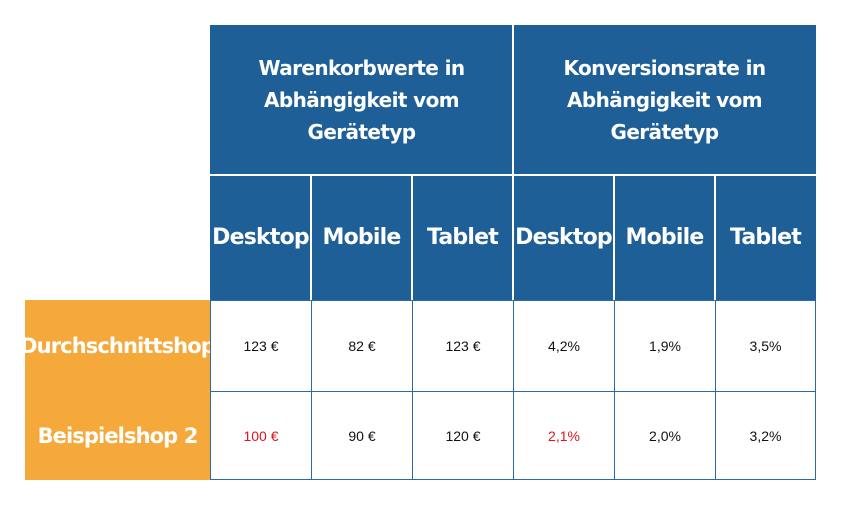 Image resolution: width=850 pixels, height=513 pixels. Describe the element at coordinates (462, 346) in the screenshot. I see `cart-value-tablet: 123 €` at that location.